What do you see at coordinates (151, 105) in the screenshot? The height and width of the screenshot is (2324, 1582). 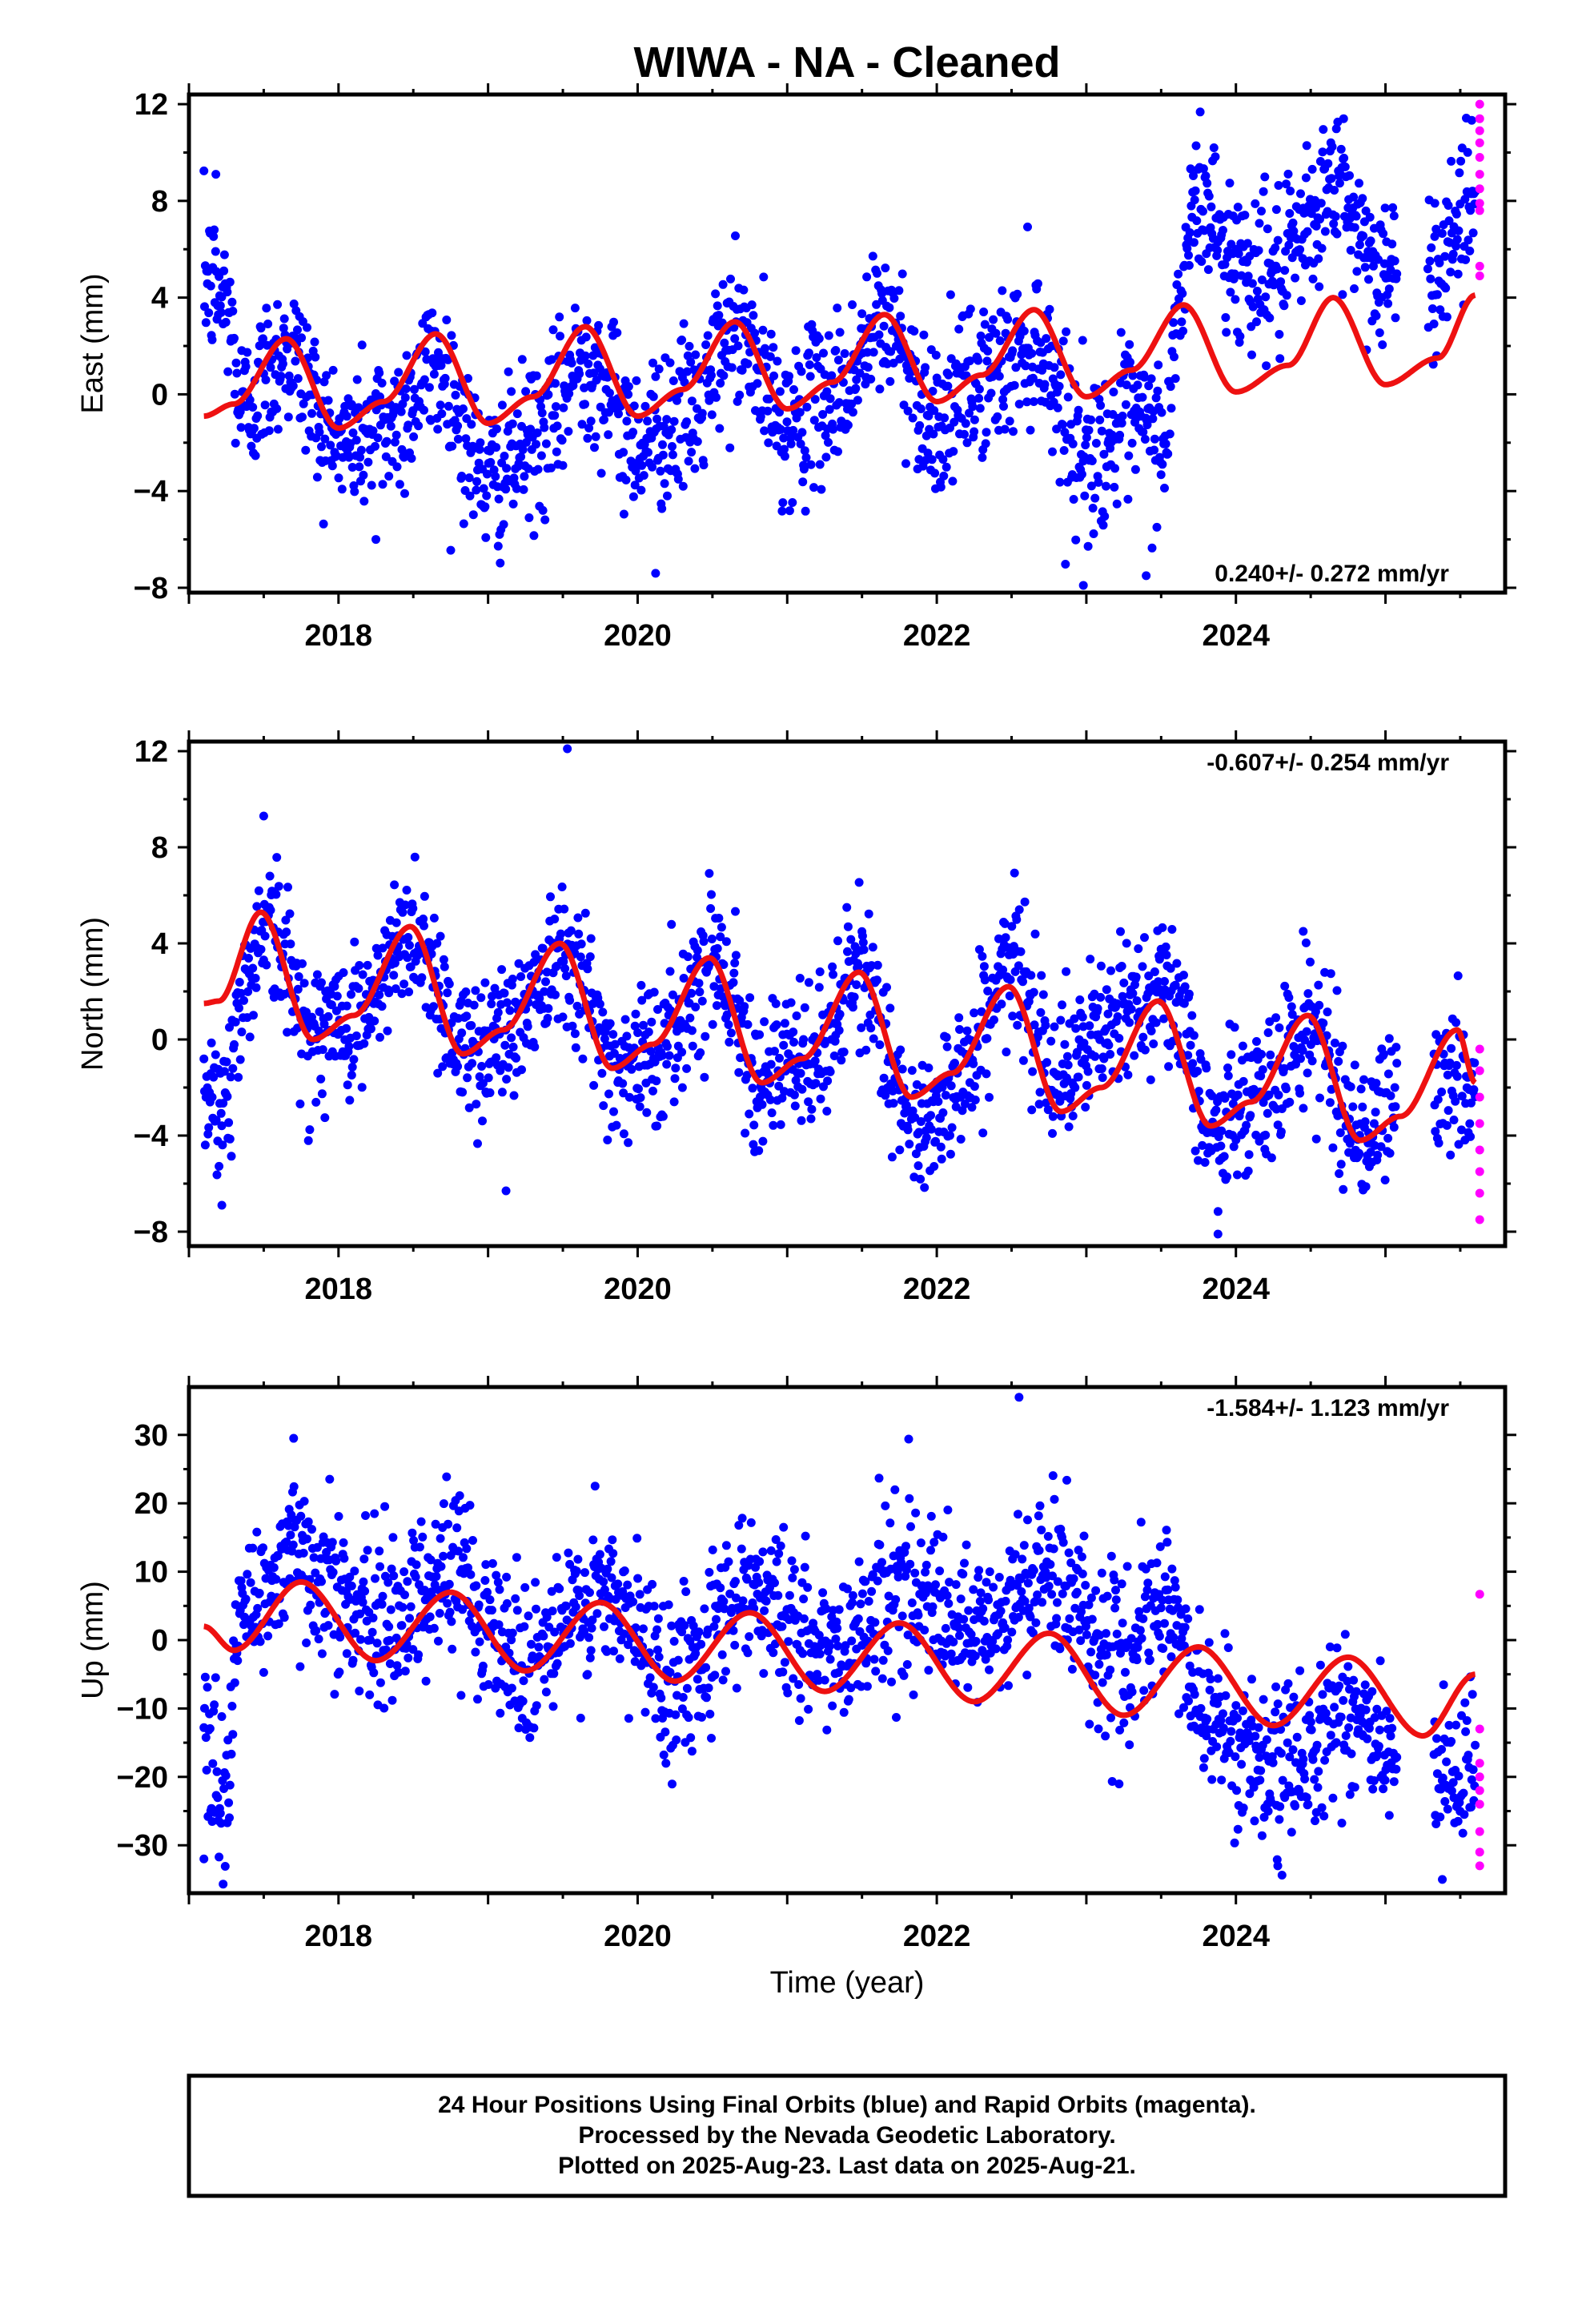 I see `east-y-tick-label: 12` at bounding box center [151, 105].